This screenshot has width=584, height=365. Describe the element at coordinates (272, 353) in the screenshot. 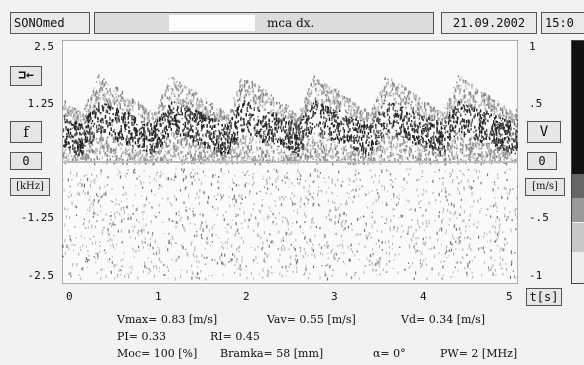

I see `gate-readout: Bramka= 58 [mm]` at that location.